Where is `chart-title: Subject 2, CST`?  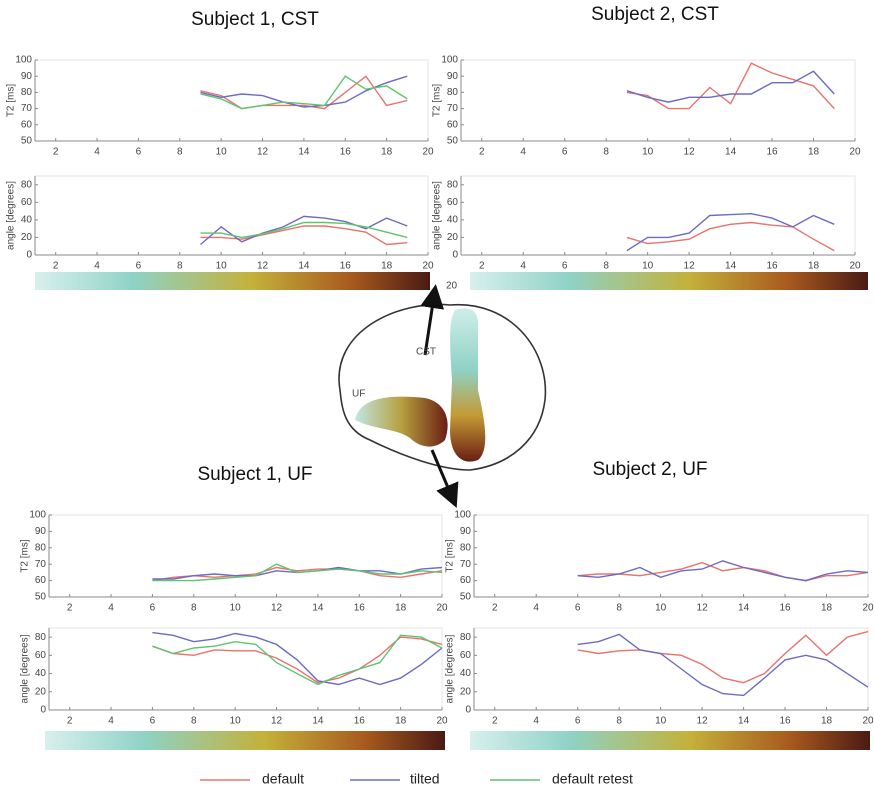
chart-title: Subject 2, CST is located at coordinates (655, 14).